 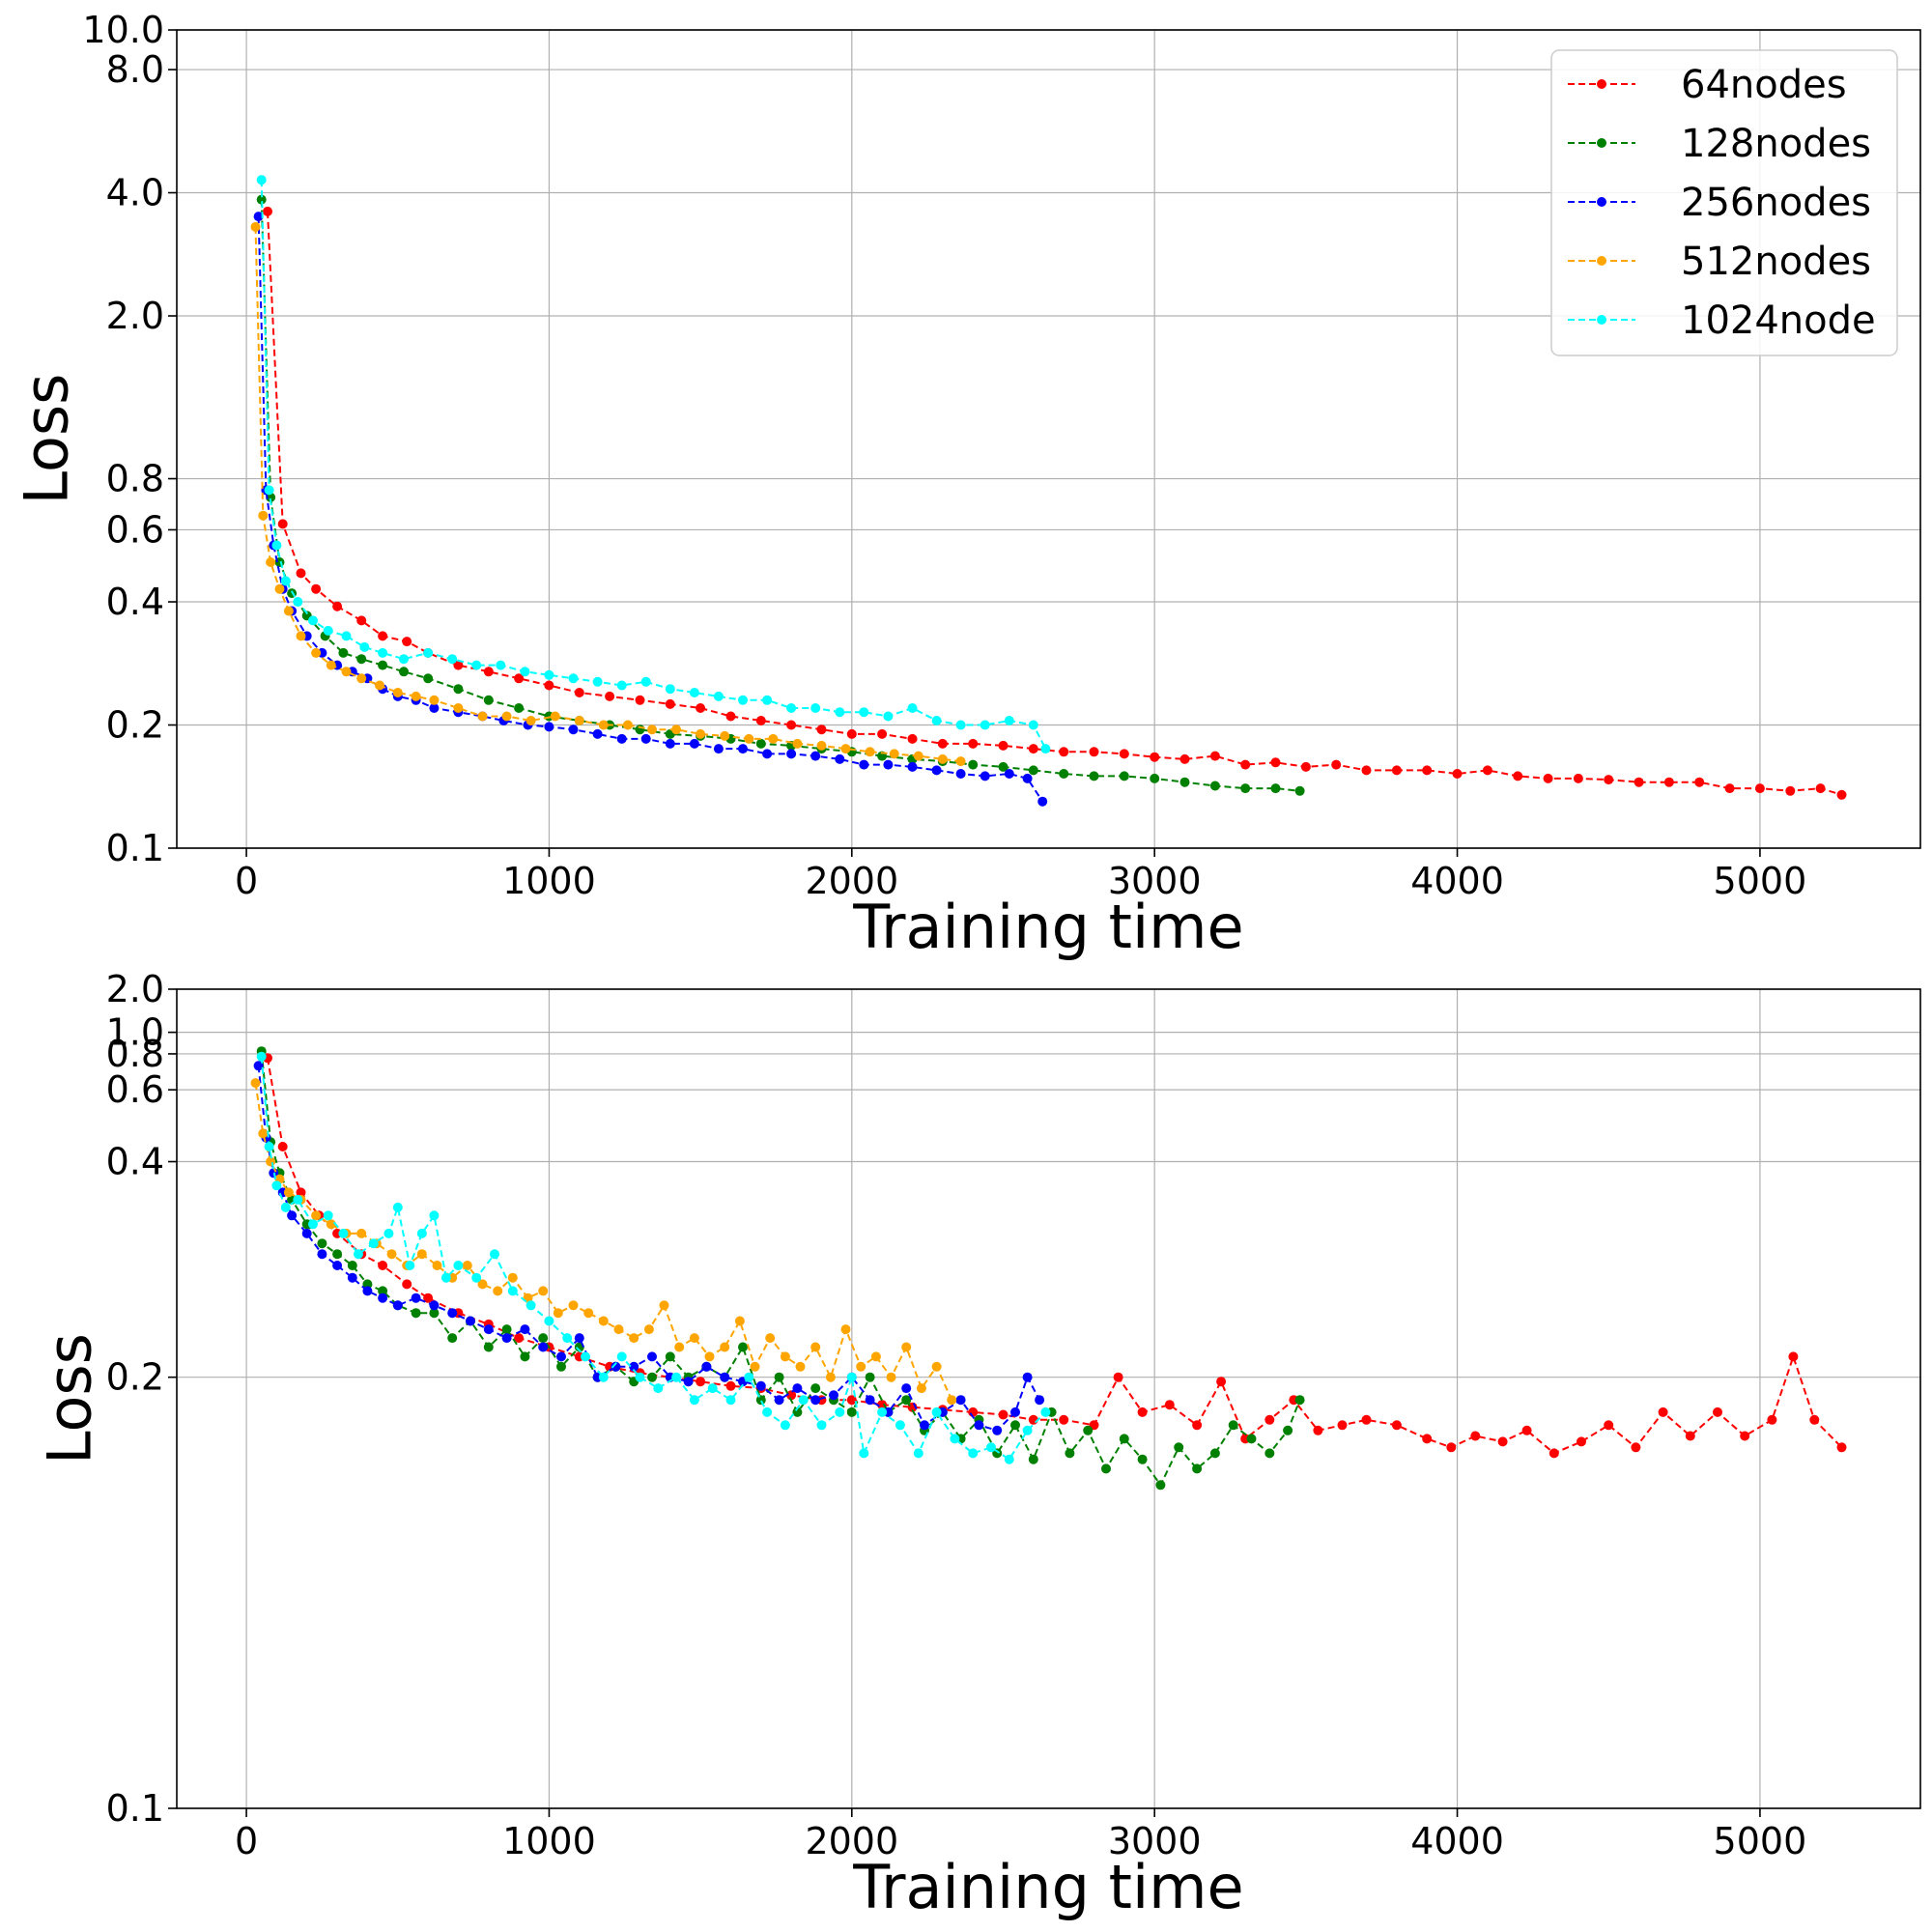 I want to click on legend-item: 64nodes, so click(x=1707, y=85).